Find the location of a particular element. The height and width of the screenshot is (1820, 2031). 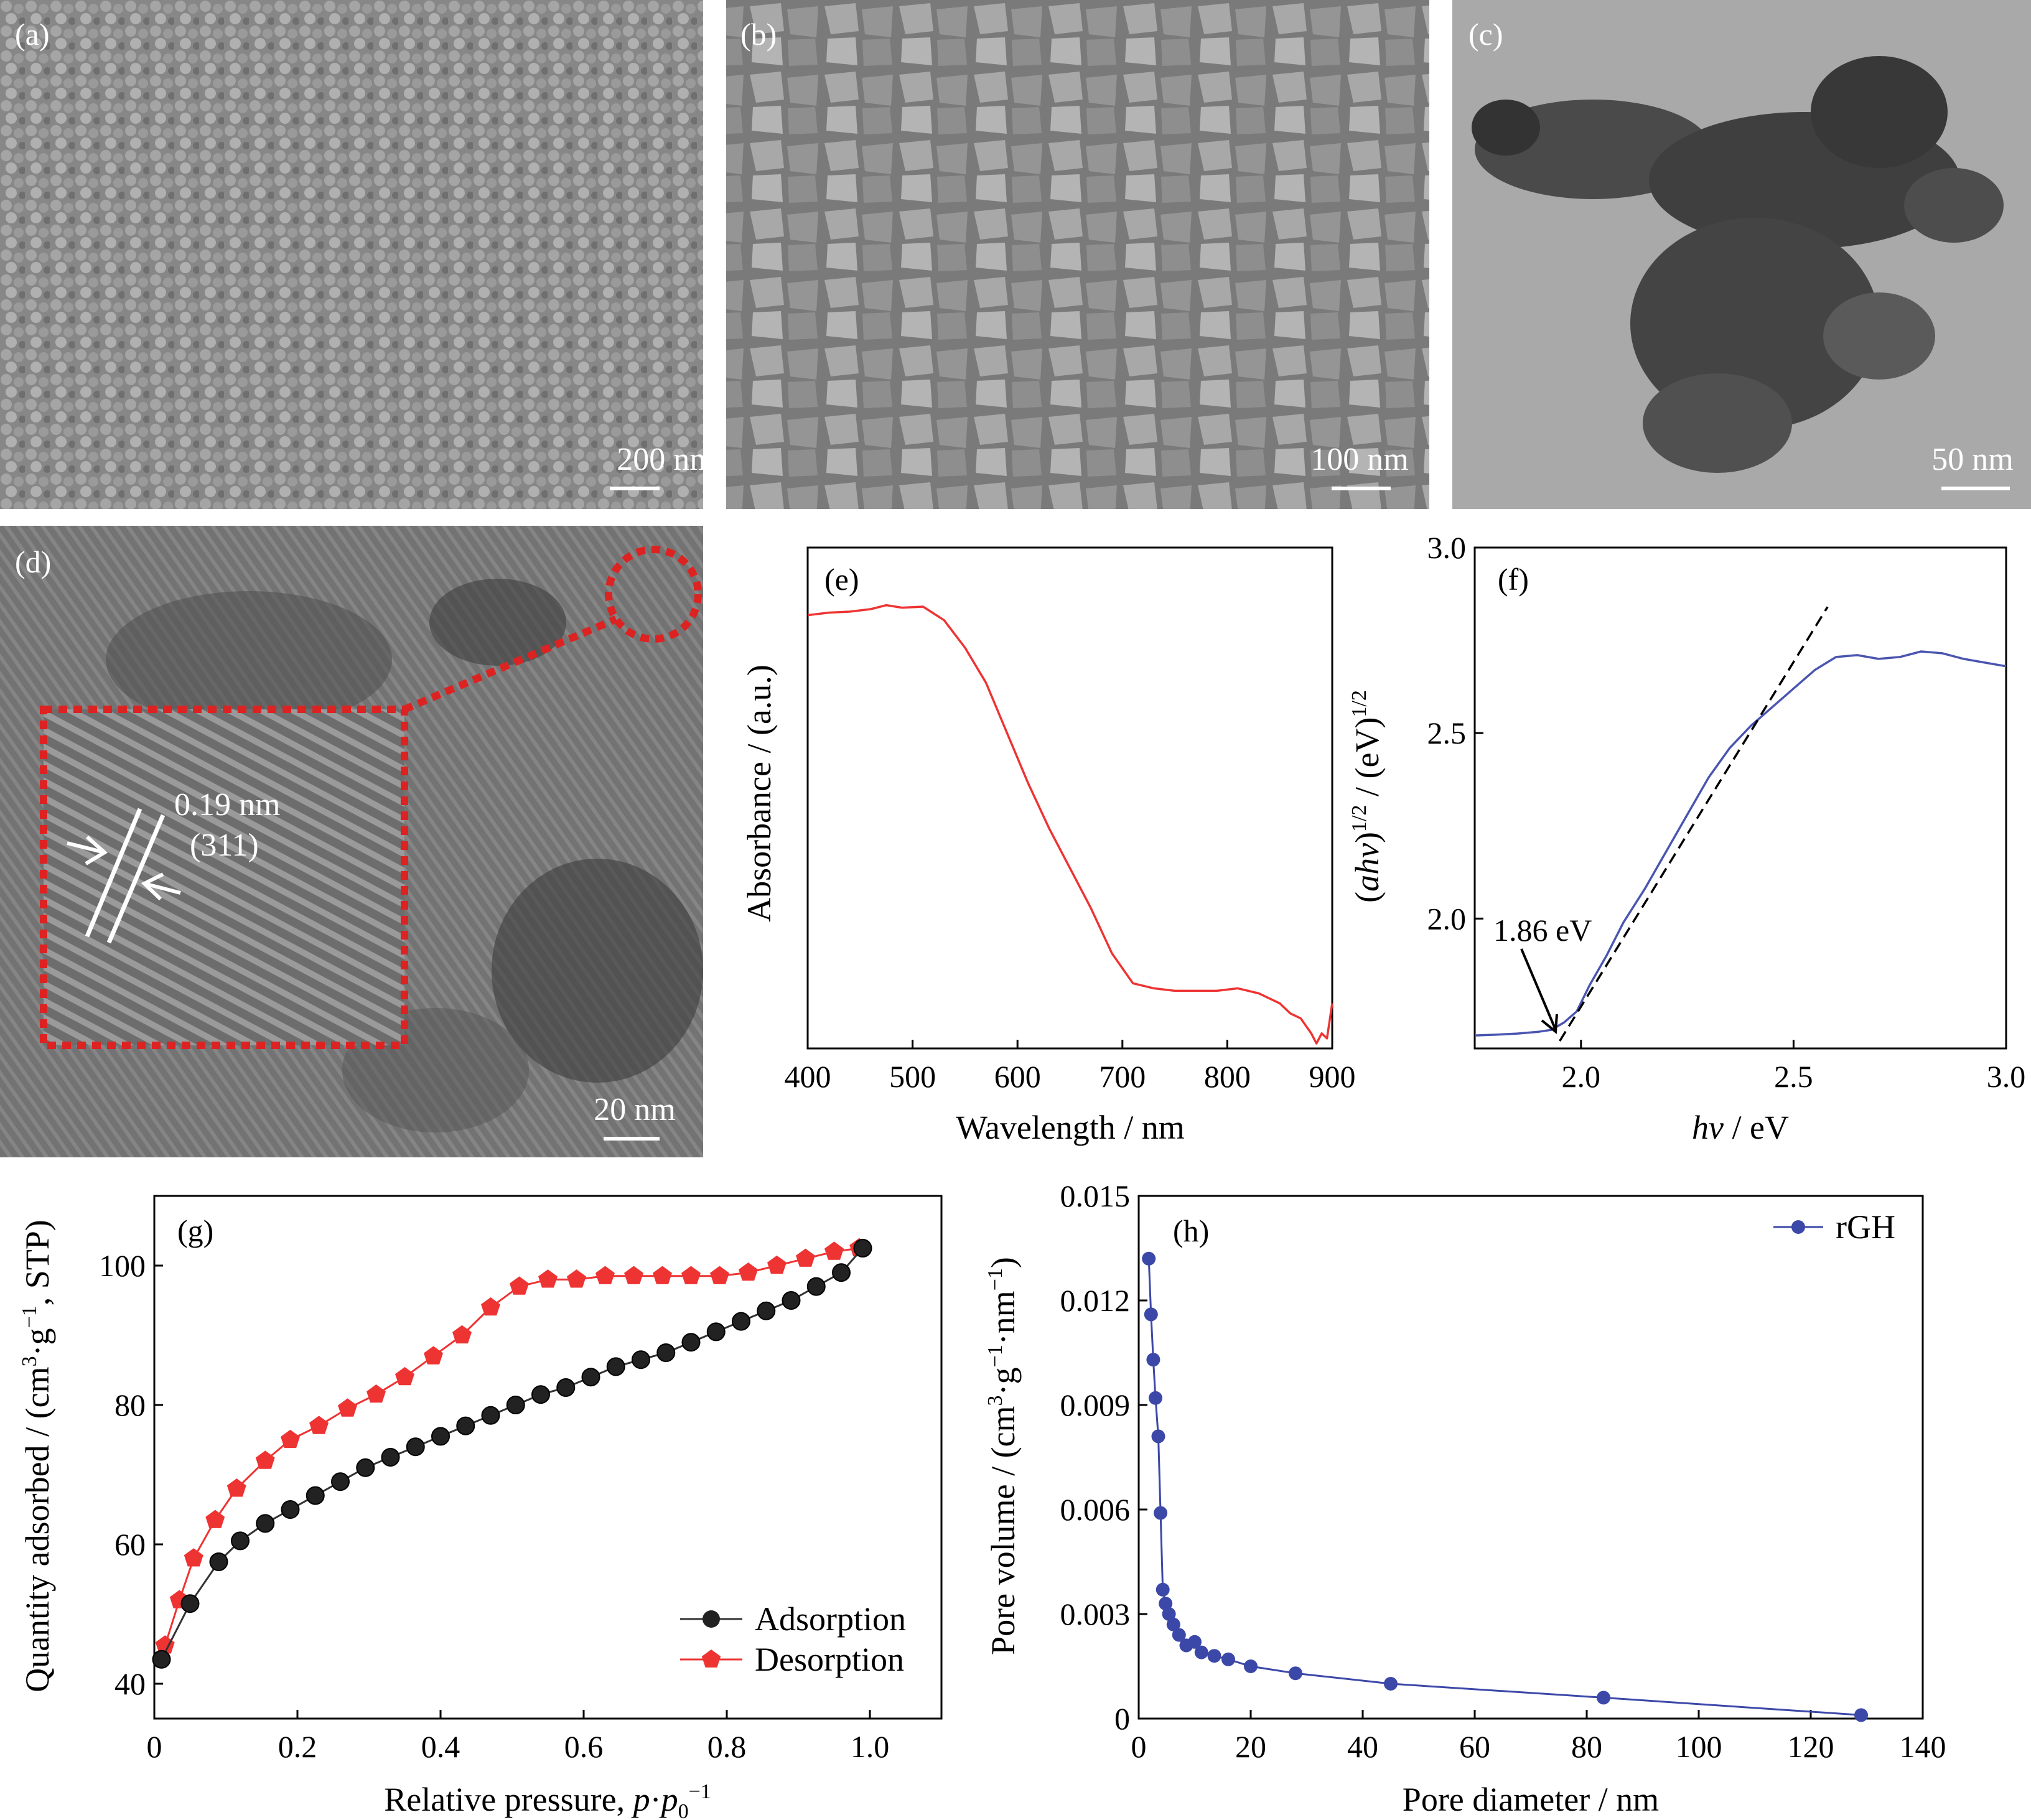

panel-a-label: (a) is located at coordinates (32, 35).